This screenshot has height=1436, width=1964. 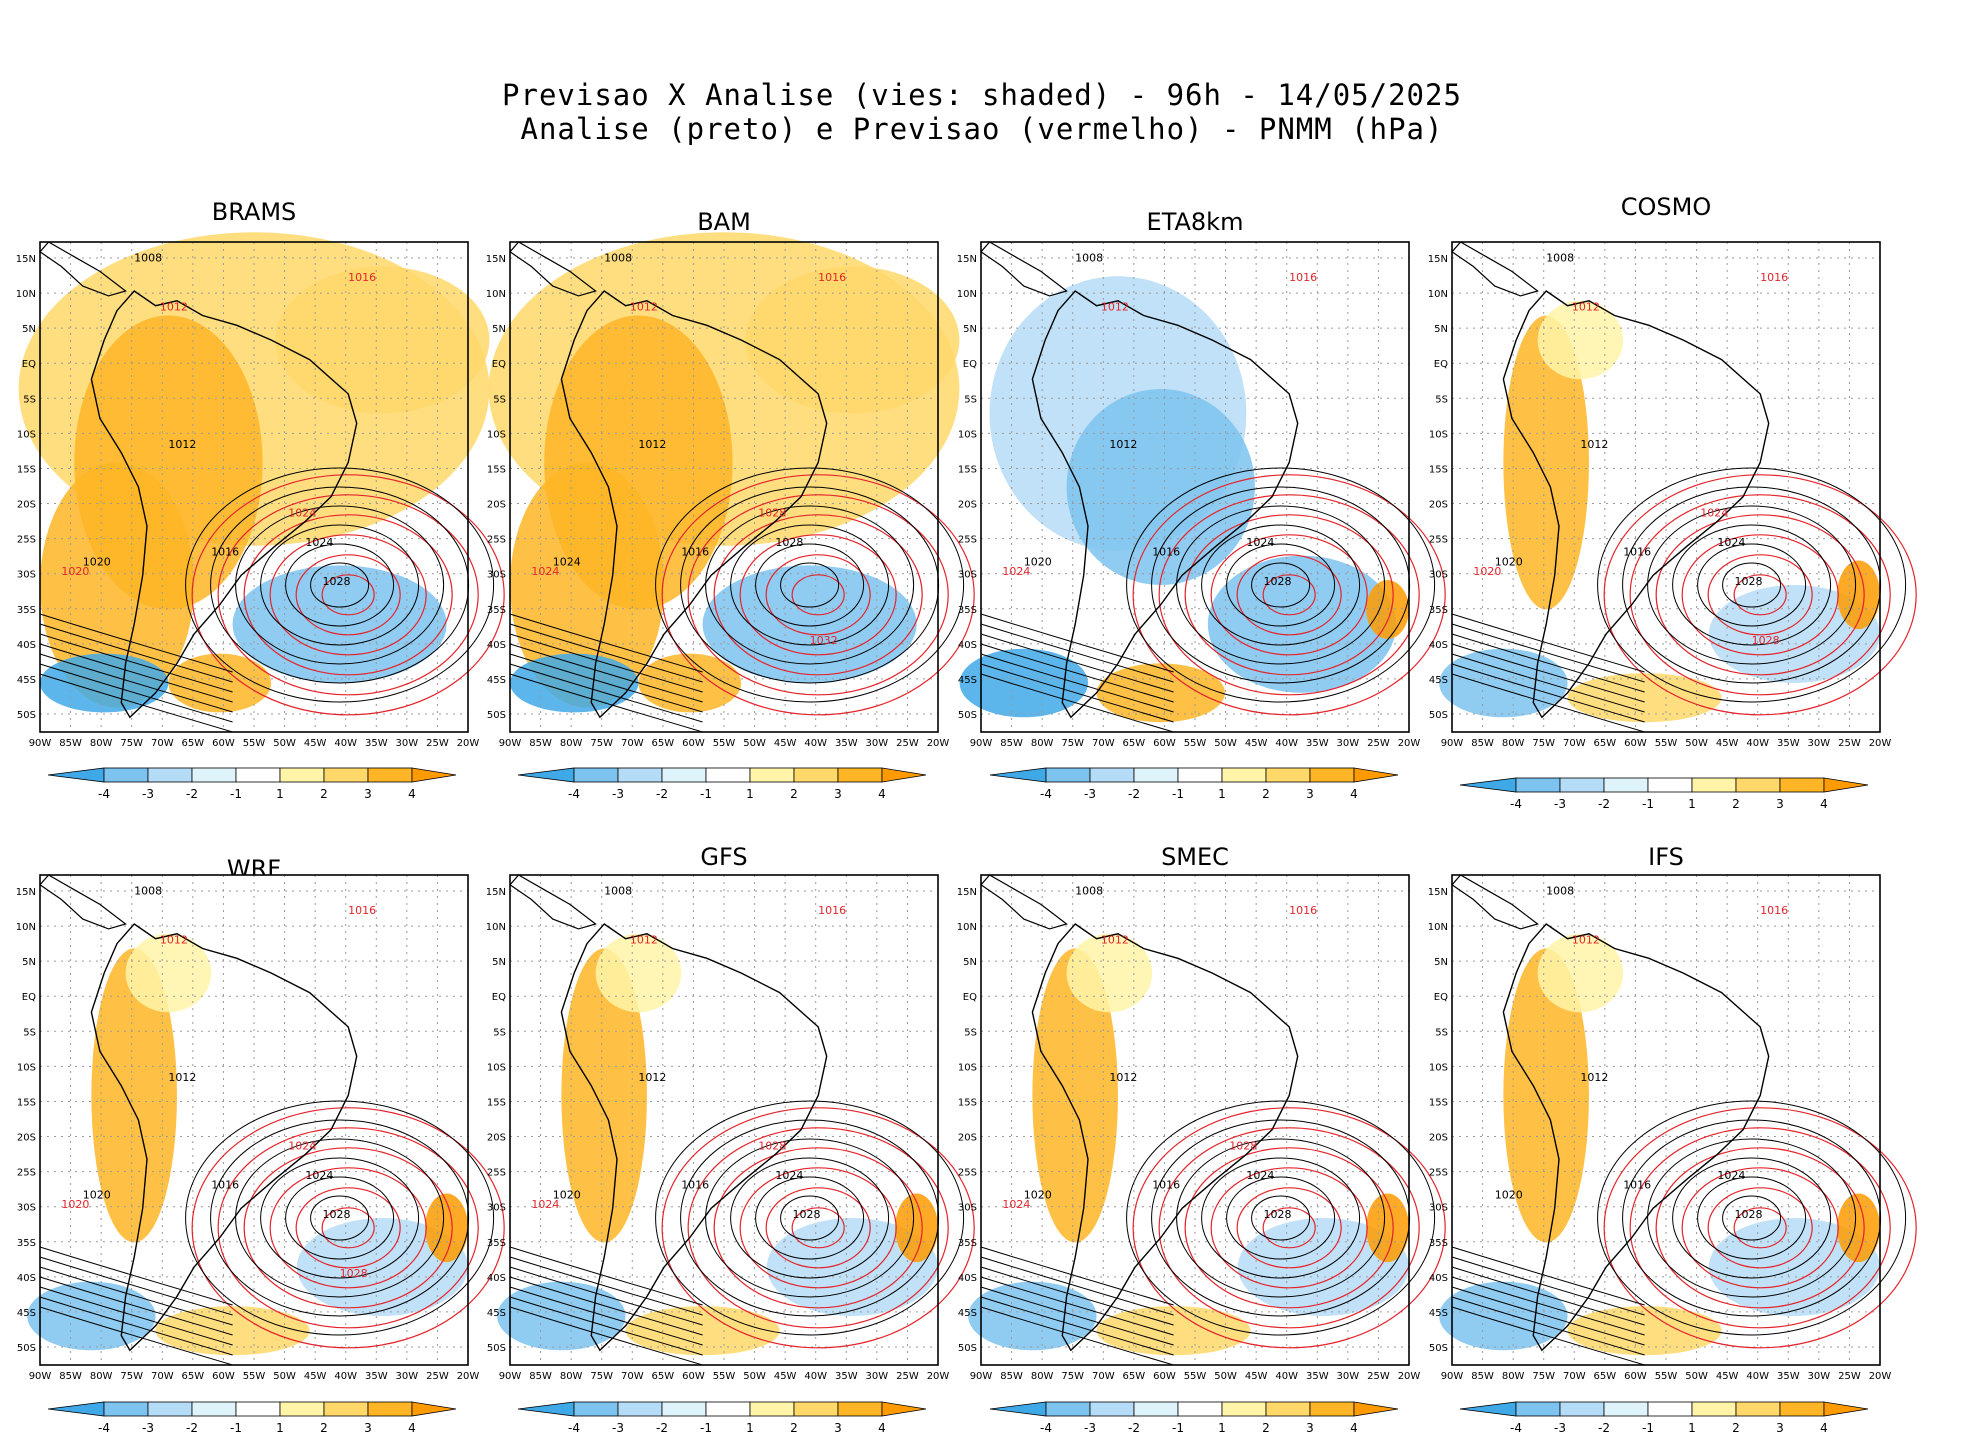 What do you see at coordinates (252, 1418) in the screenshot?
I see `colorbar: -4 -3 -2 -1 1 2 3 4` at bounding box center [252, 1418].